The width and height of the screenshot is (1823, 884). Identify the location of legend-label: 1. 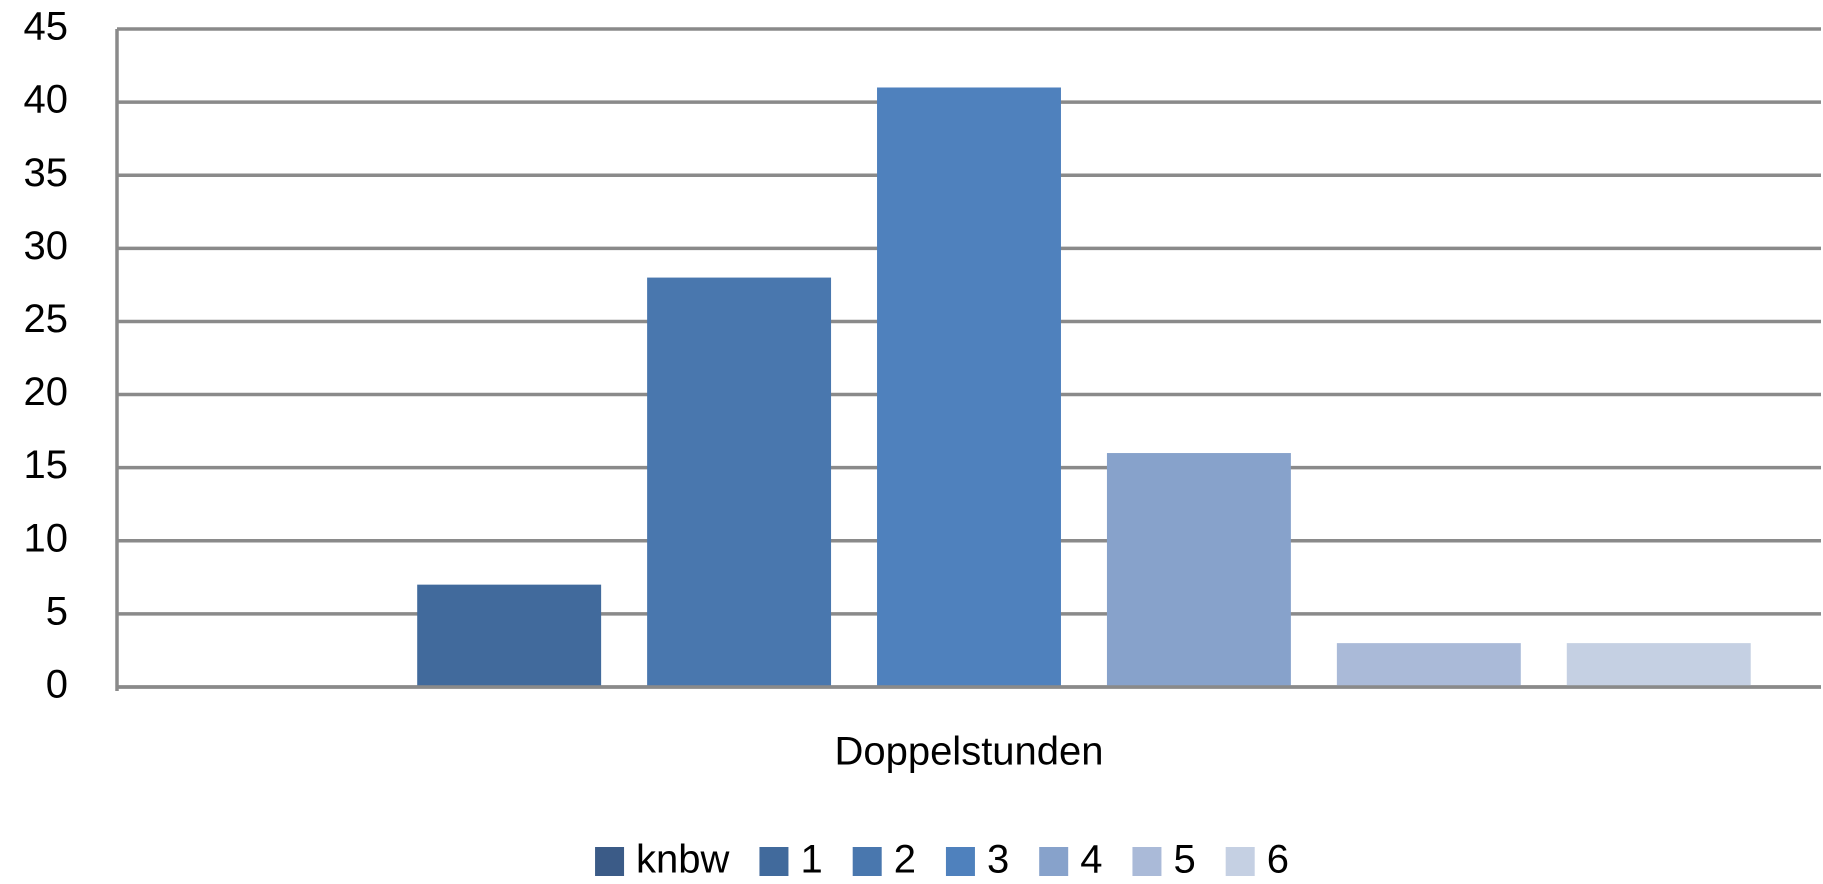
(811, 860).